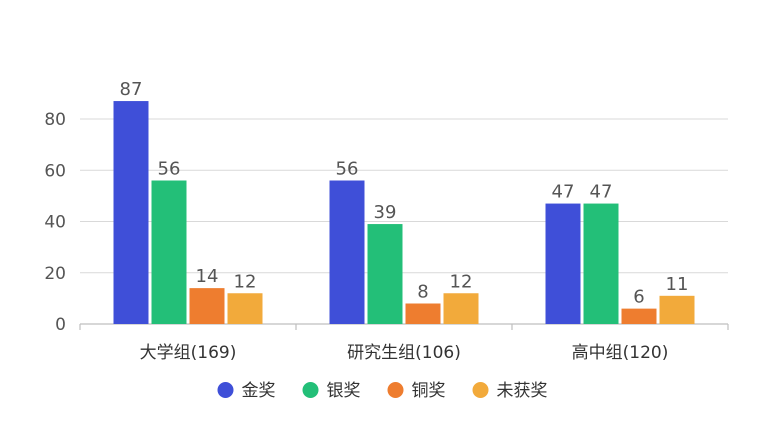  I want to click on legend-item: 金奖, so click(246, 391).